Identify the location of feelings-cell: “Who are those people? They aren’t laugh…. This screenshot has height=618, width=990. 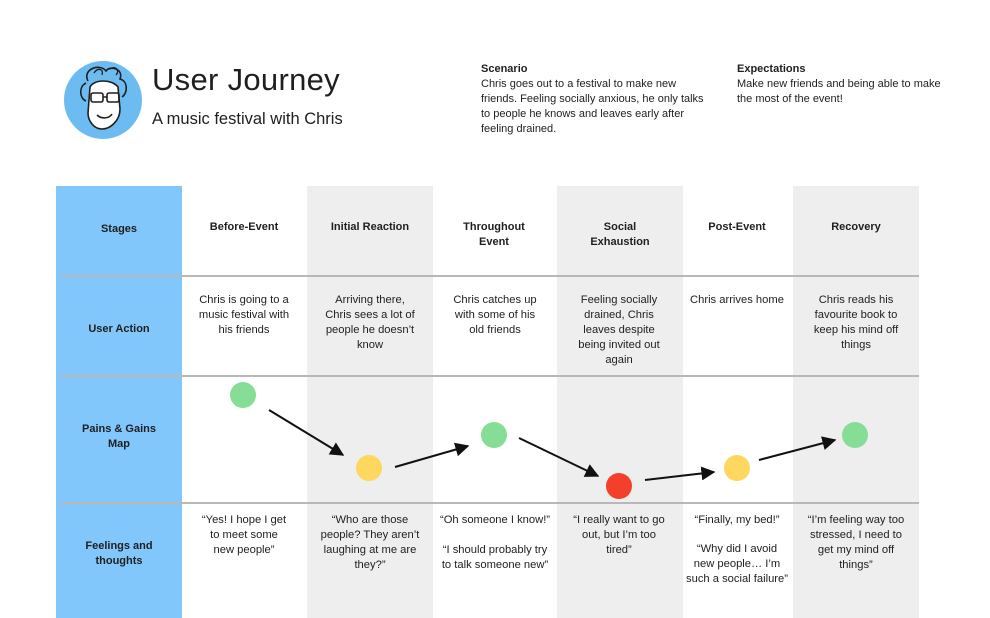
(370, 543).